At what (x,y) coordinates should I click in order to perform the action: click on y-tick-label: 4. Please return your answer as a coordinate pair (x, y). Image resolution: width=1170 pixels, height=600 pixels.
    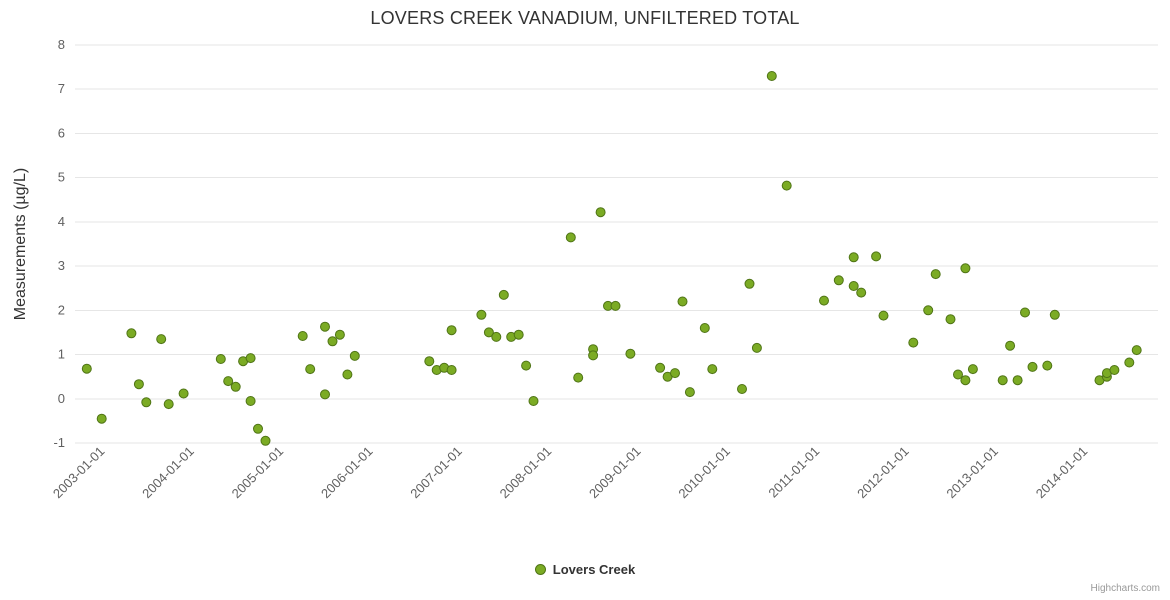
    Looking at the image, I should click on (61, 221).